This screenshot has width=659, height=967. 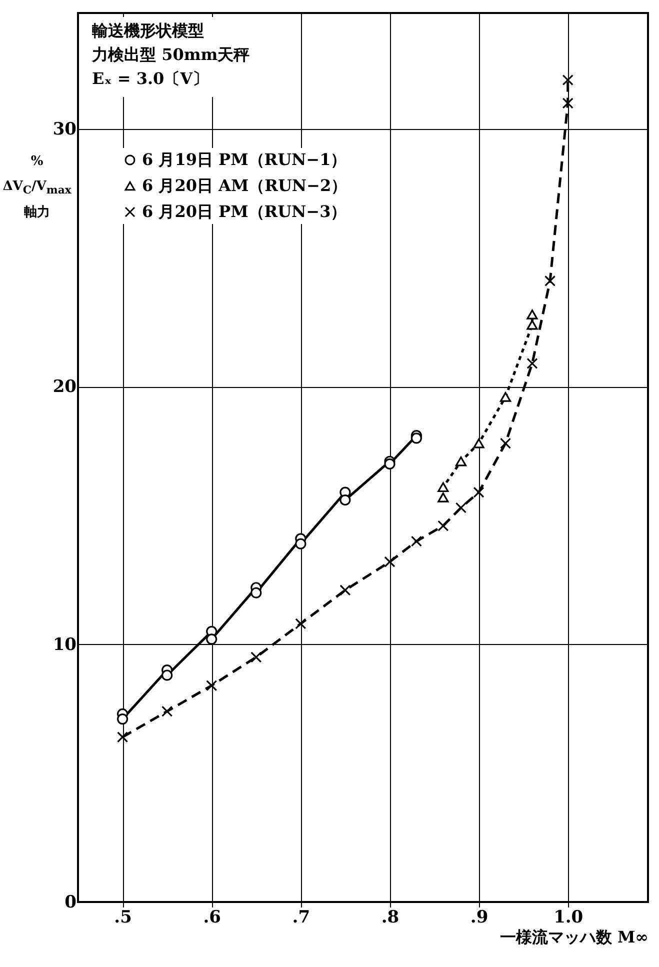 I want to click on y-tick-label: 10, so click(x=64, y=644).